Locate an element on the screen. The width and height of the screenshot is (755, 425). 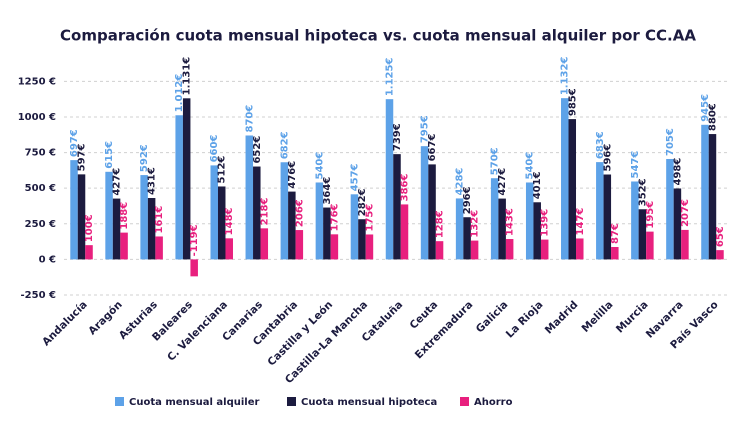
value-label: 739€ is located at coordinates (397, 137).